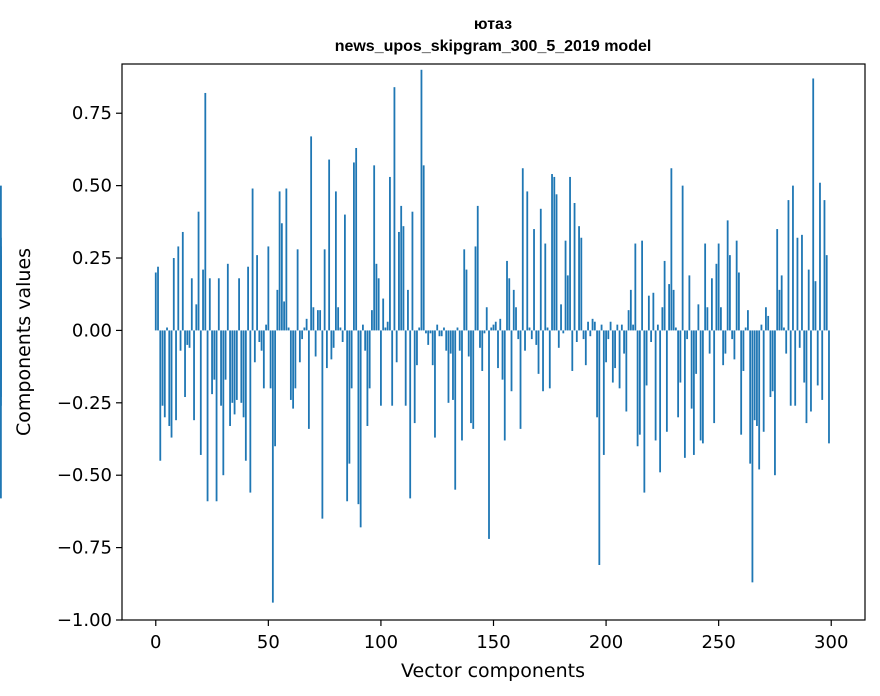  I want to click on x-tick-label: 100, so click(381, 642).